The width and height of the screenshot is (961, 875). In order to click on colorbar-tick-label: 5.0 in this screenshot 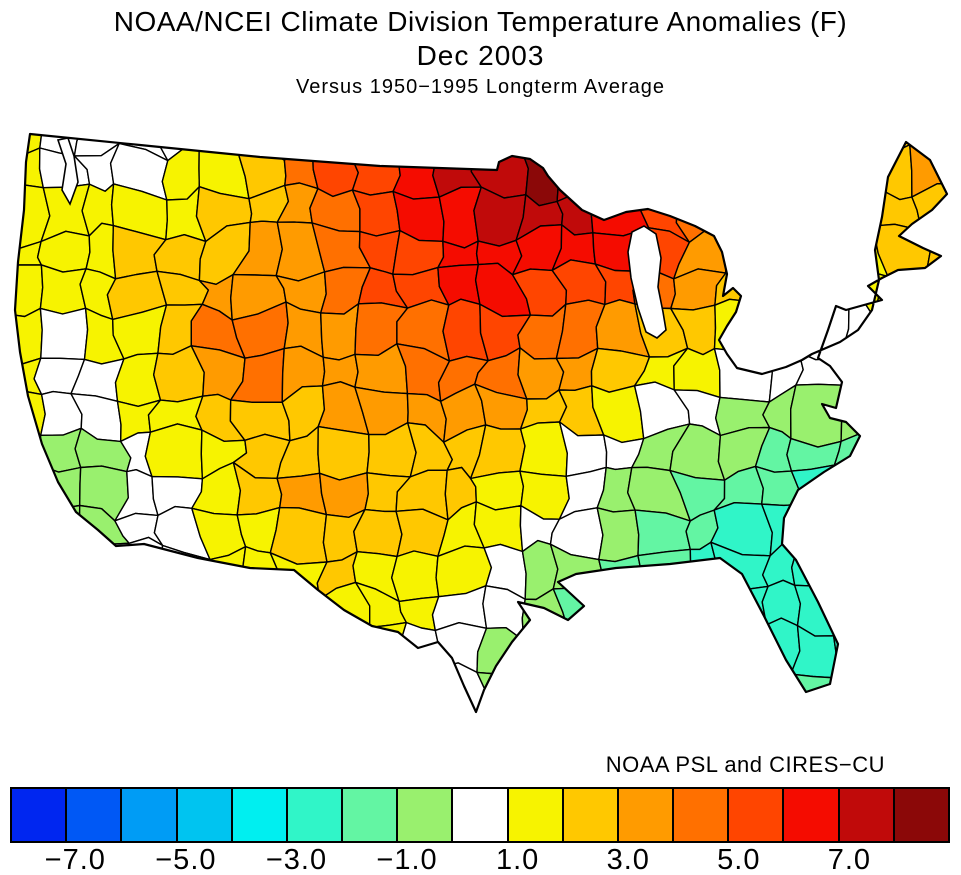, I will do `click(739, 859)`.